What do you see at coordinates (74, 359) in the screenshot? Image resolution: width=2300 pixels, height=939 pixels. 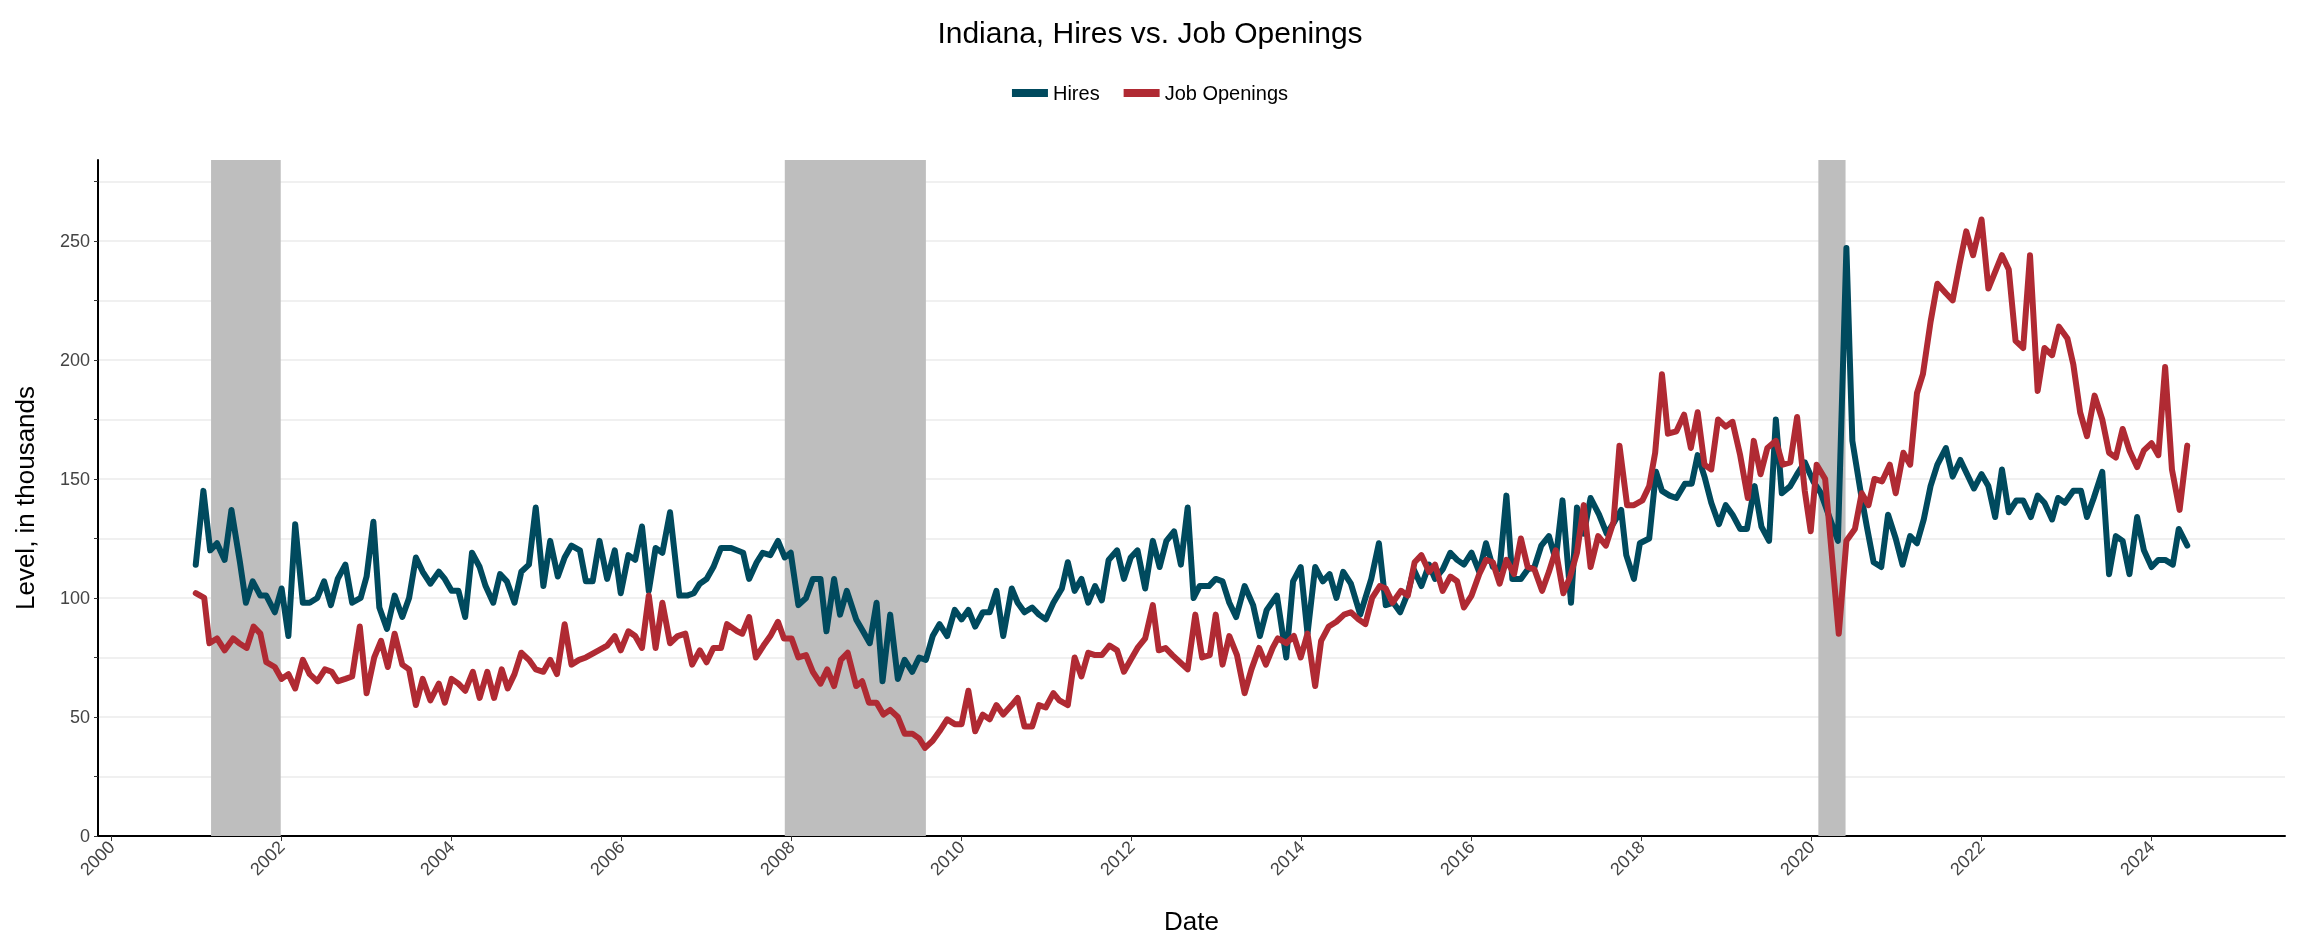 I see `y-tick-label: 200` at bounding box center [74, 359].